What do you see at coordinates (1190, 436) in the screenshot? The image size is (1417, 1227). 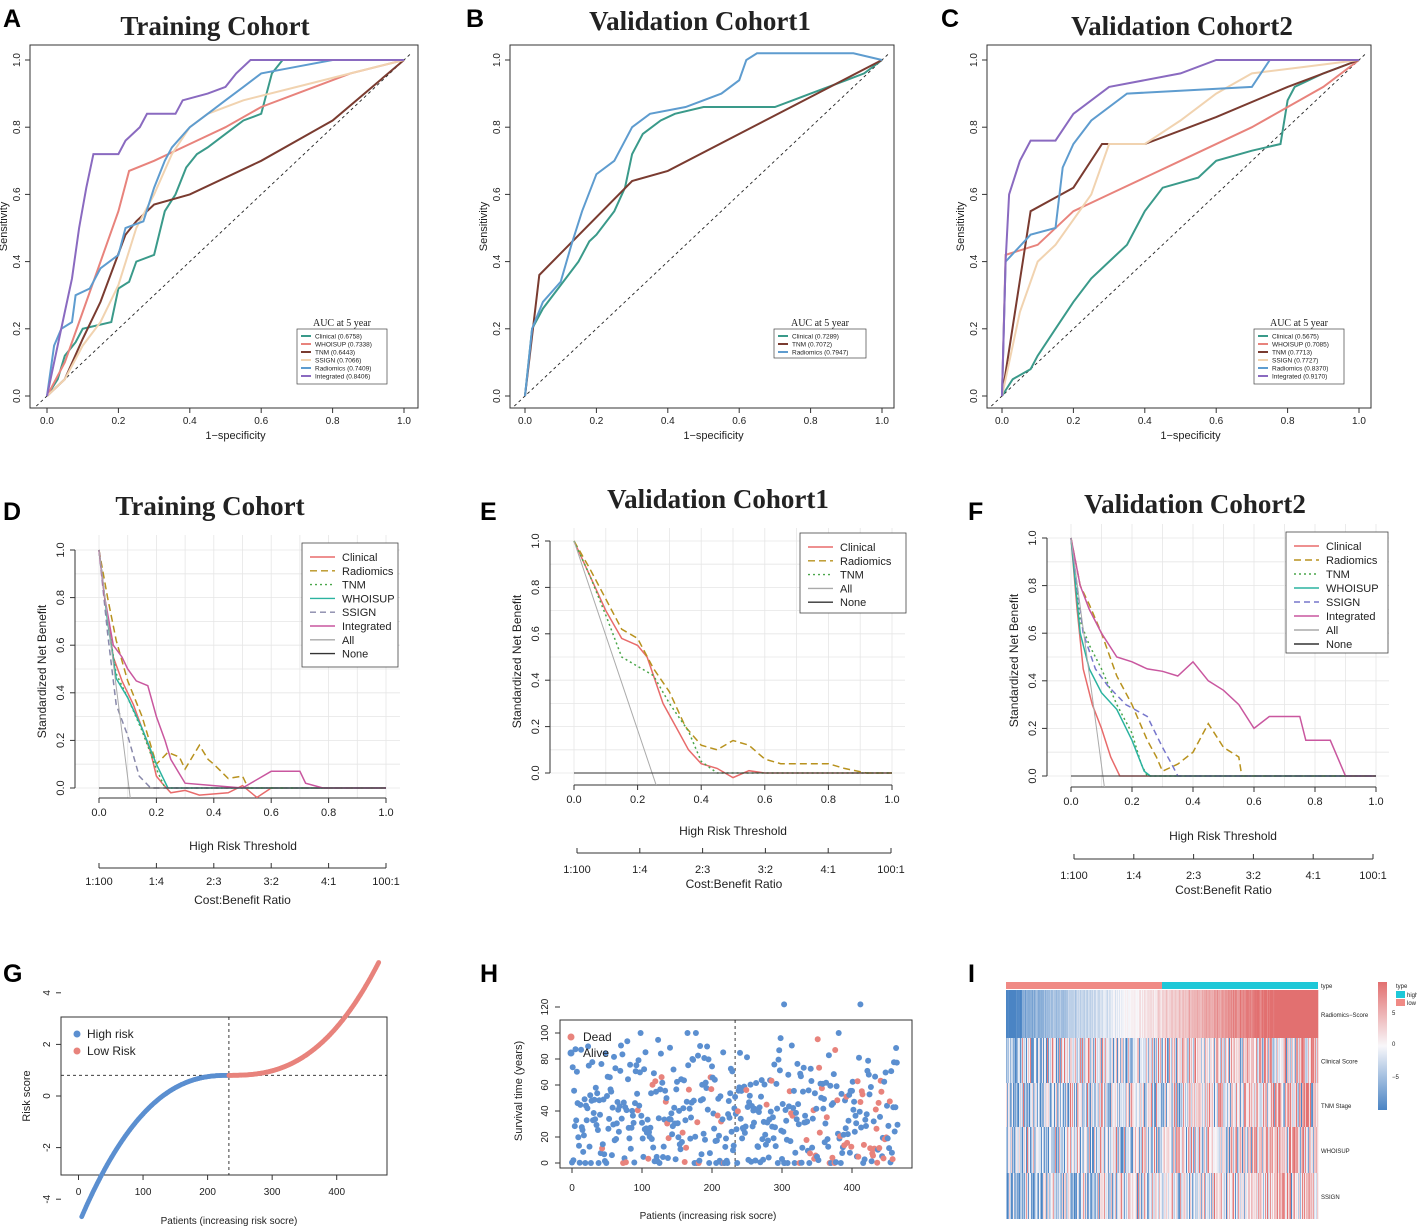 I see `x-axis-label: 1−specificity` at bounding box center [1190, 436].